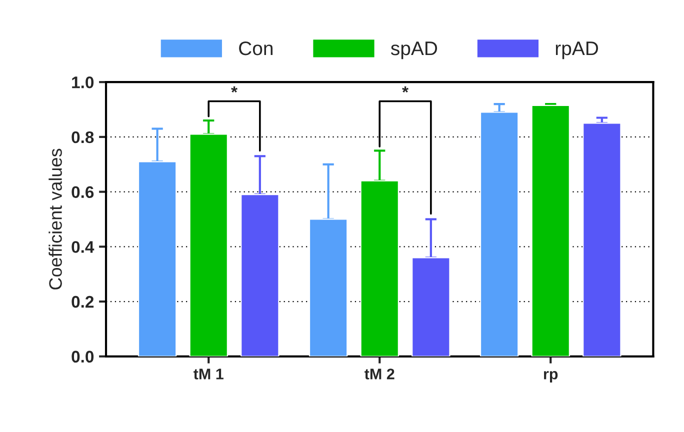 This screenshot has width=684, height=432. Describe the element at coordinates (551, 376) in the screenshot. I see `x-tick-label: rp` at that location.